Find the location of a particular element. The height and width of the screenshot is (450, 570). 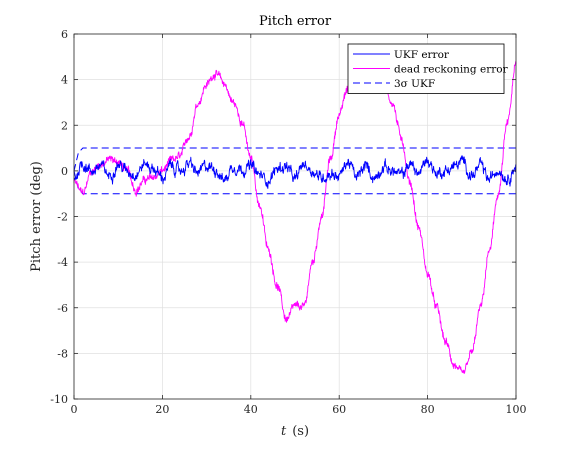

y-tick-label: 2 is located at coordinates (64, 125).